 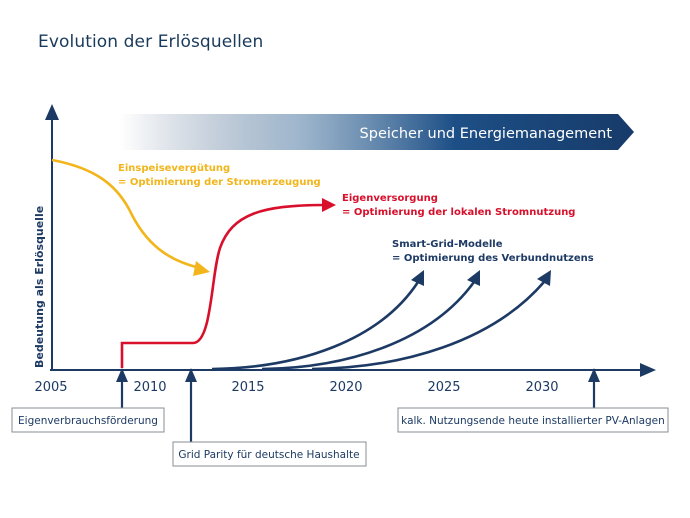 I want to click on milestone-1-box, so click(x=88, y=420).